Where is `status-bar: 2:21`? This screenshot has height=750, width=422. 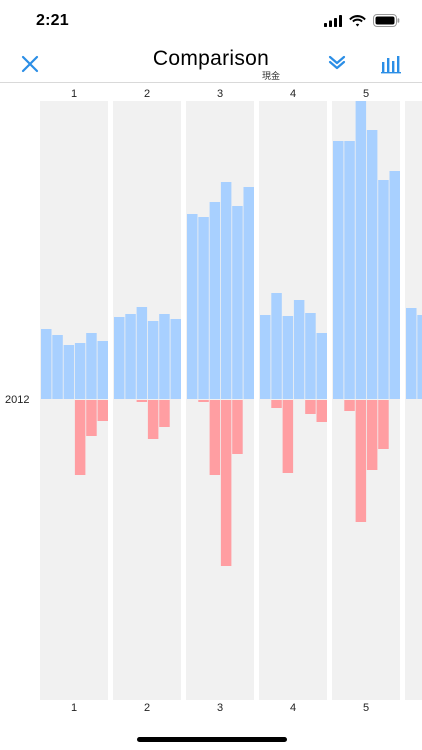
status-bar: 2:21 is located at coordinates (211, 22).